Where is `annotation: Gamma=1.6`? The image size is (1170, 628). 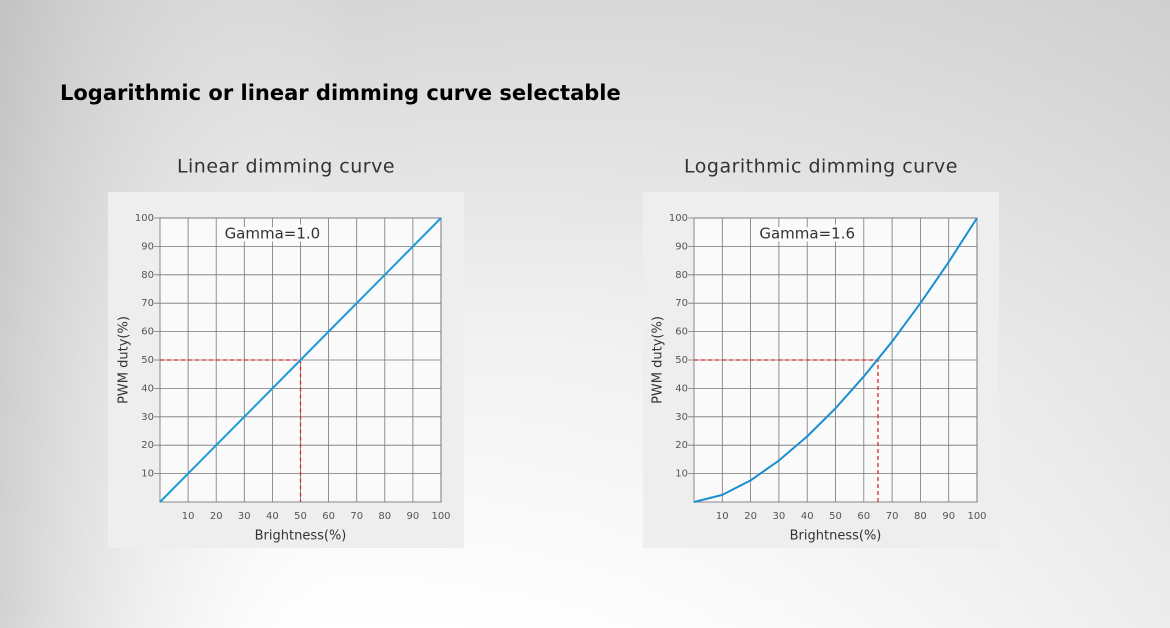
annotation: Gamma=1.6 is located at coordinates (807, 234).